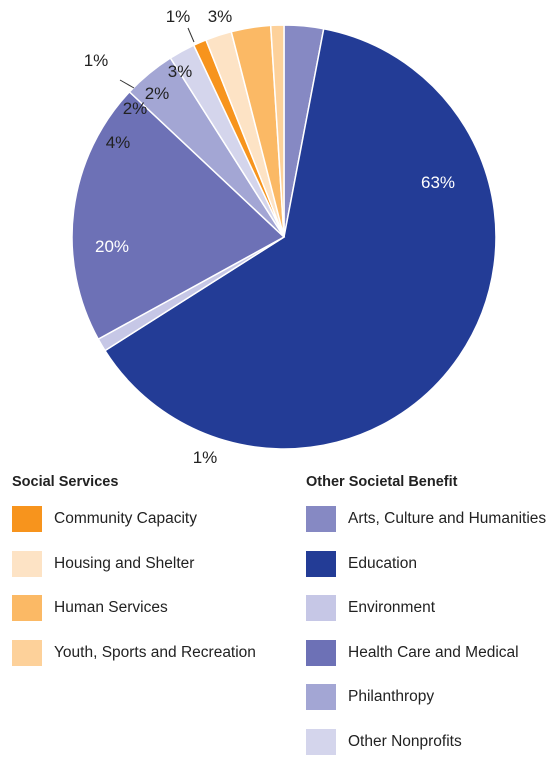  Describe the element at coordinates (112, 246) in the screenshot. I see `slice-label: 20%` at that location.